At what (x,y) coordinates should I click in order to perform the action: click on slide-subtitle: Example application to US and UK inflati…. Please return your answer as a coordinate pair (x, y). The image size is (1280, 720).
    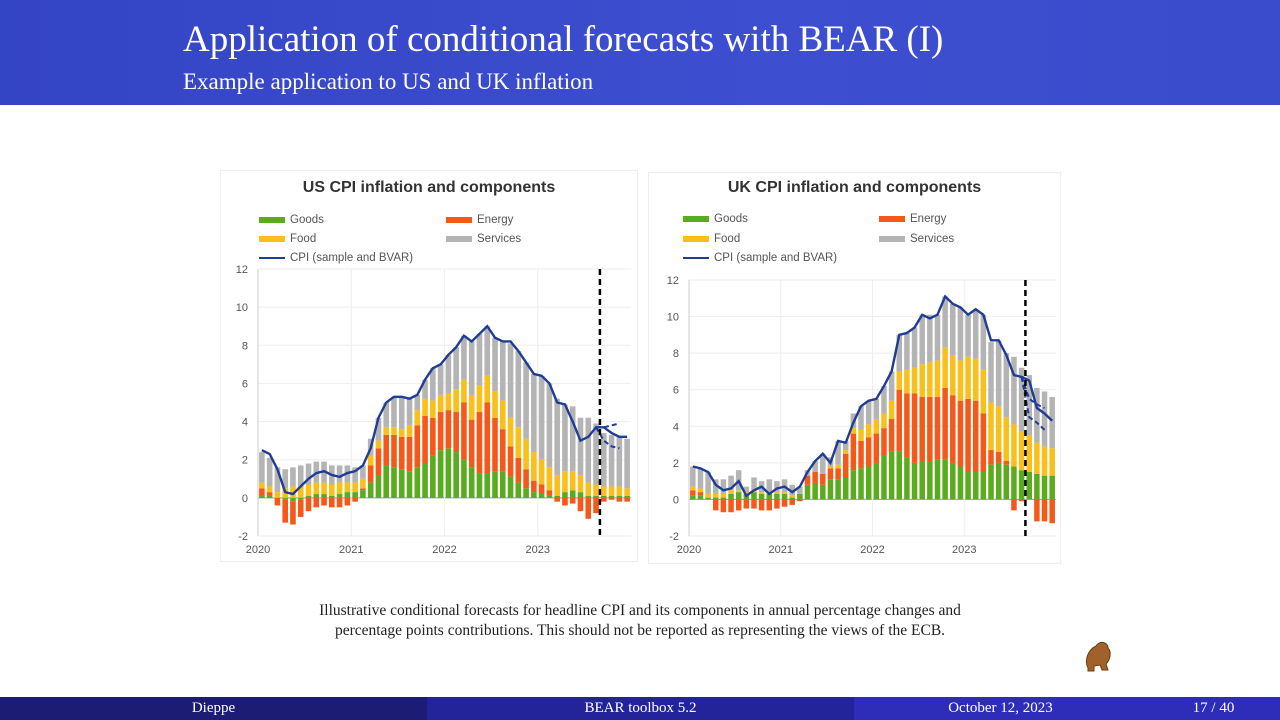
    Looking at the image, I should click on (388, 81).